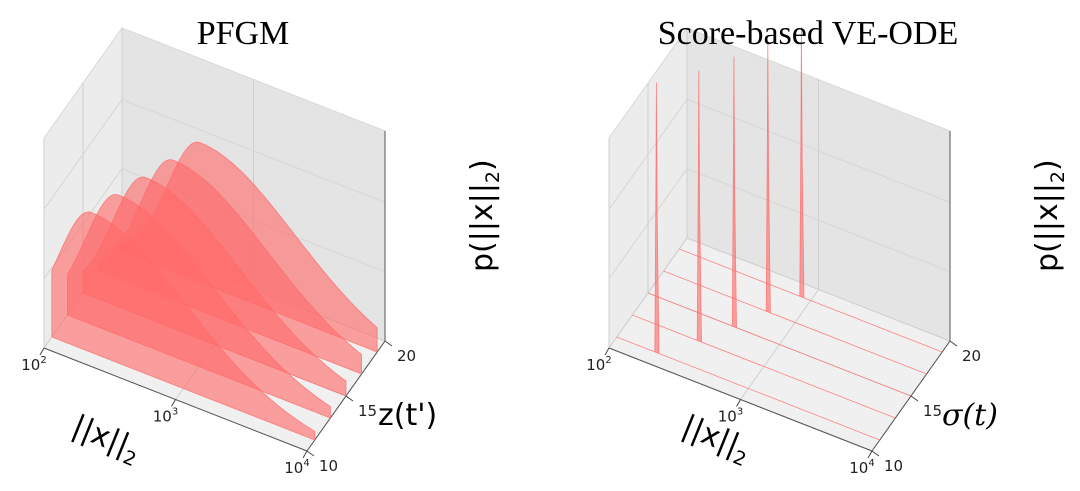 This screenshot has height=491, width=1080. I want to click on y-axis-label: σ(t), so click(970, 415).